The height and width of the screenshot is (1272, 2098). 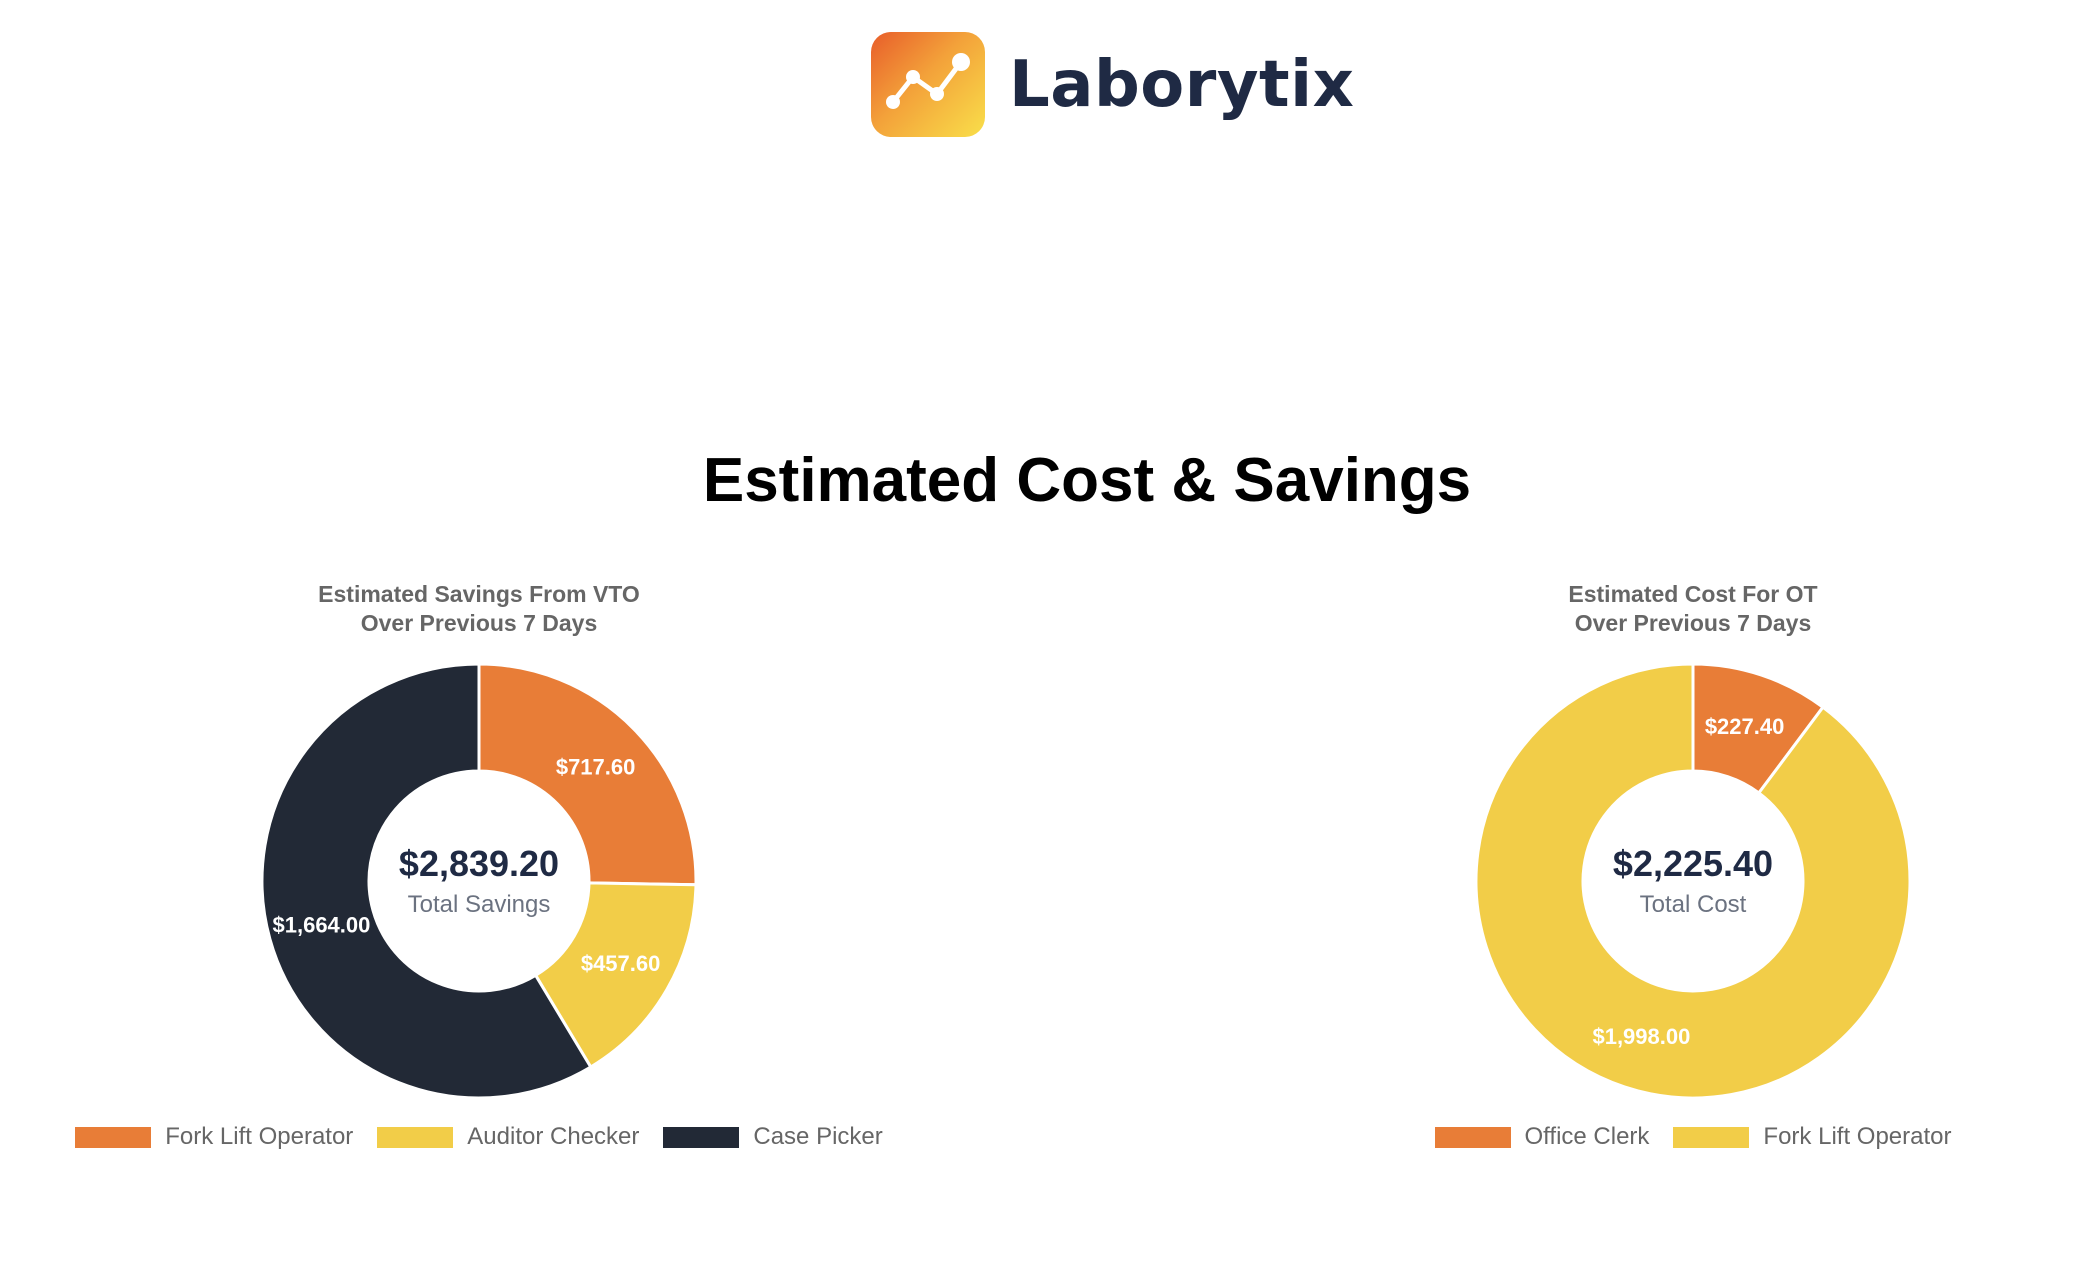 I want to click on page-title: Estimated Cost & Savings, so click(x=1087, y=480).